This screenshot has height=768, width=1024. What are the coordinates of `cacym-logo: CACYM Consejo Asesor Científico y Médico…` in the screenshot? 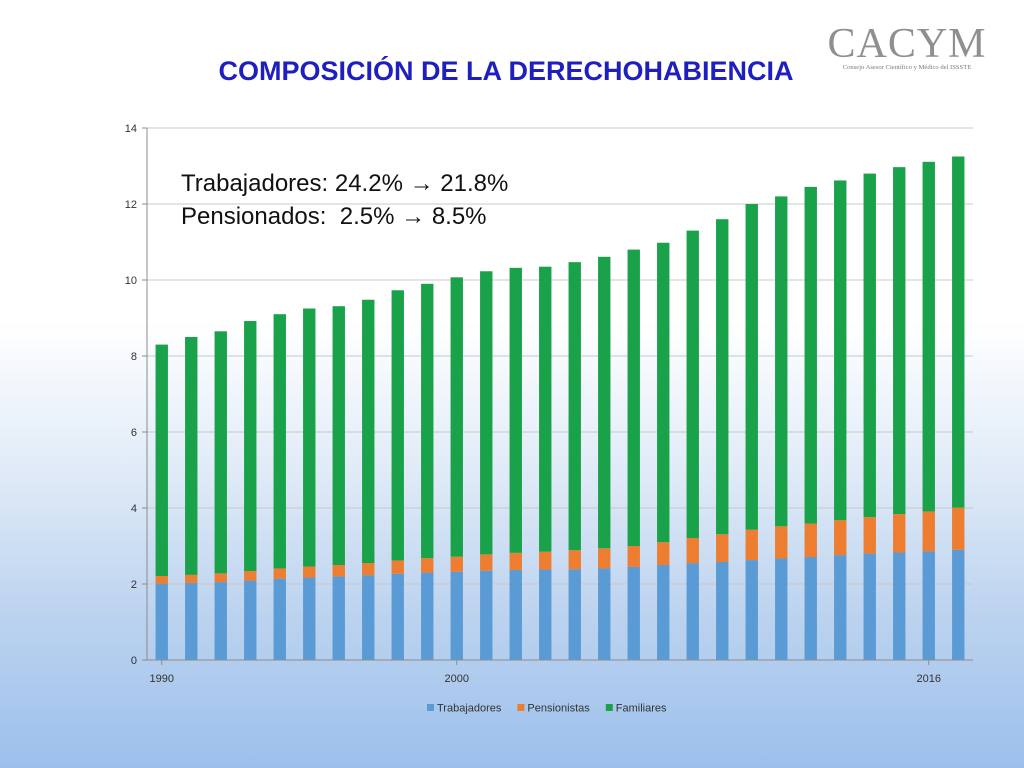 It's located at (907, 48).